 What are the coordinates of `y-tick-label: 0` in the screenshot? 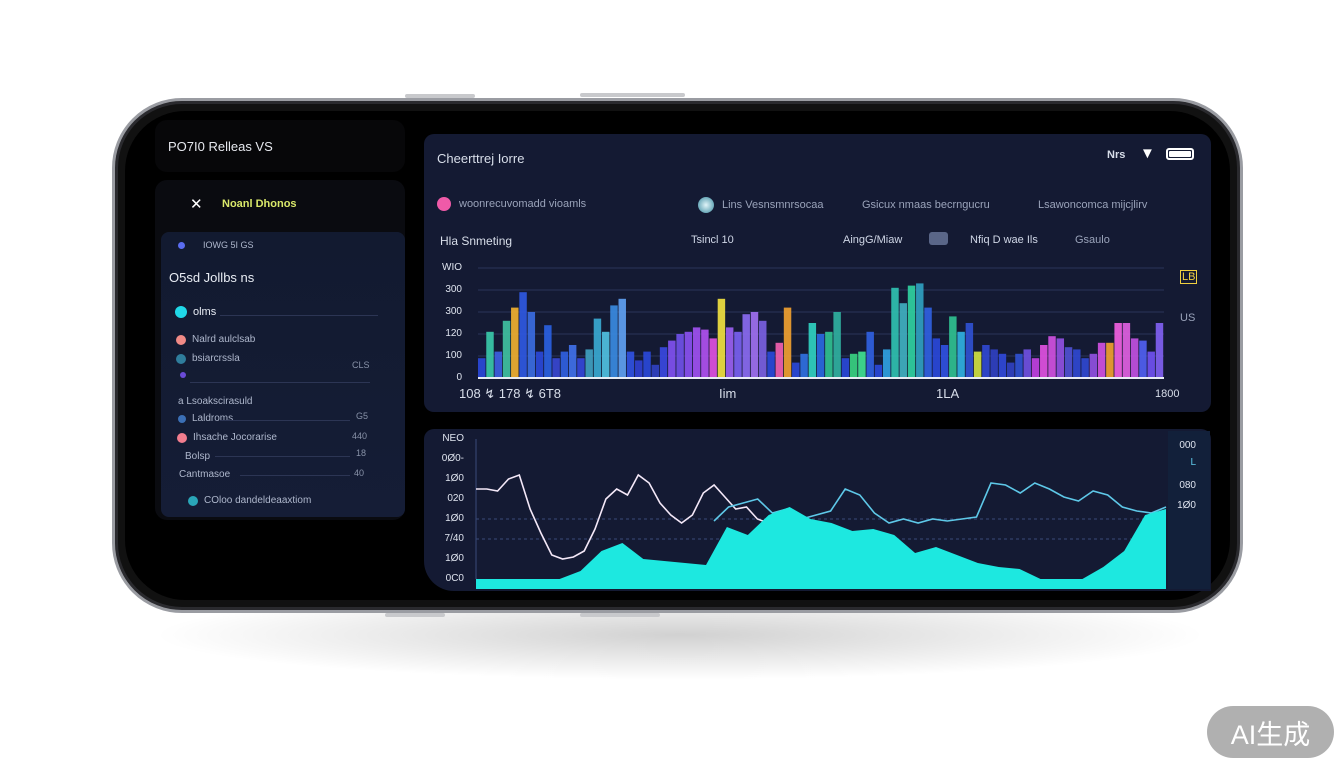 It's located at (459, 377).